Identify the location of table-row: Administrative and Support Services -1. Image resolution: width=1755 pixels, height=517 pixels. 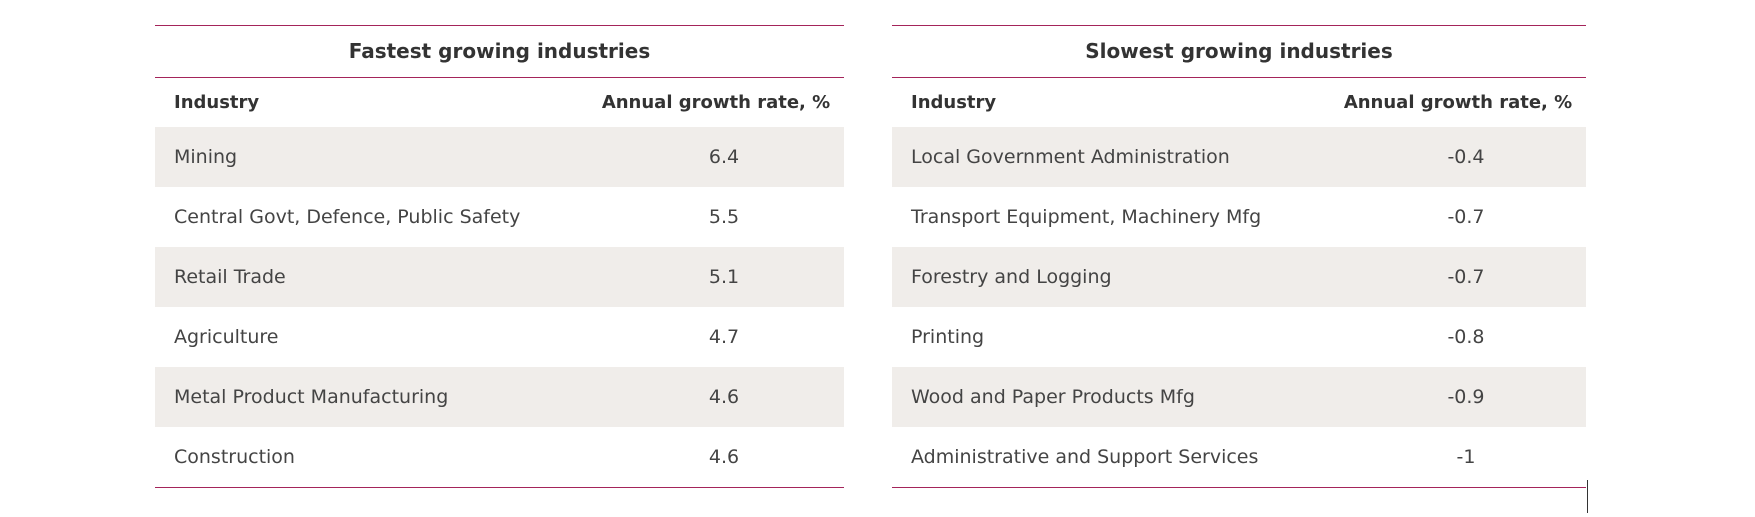
(1239, 457).